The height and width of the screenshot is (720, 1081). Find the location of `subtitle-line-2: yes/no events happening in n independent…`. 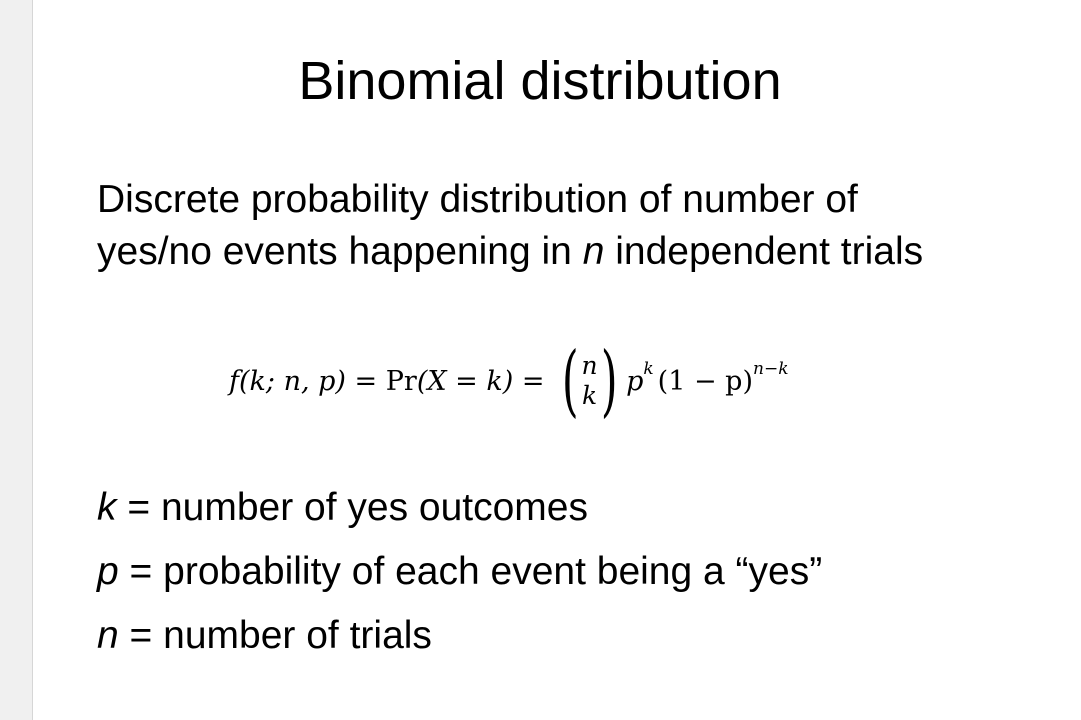

subtitle-line-2: yes/no events happening in n independent… is located at coordinates (510, 252).